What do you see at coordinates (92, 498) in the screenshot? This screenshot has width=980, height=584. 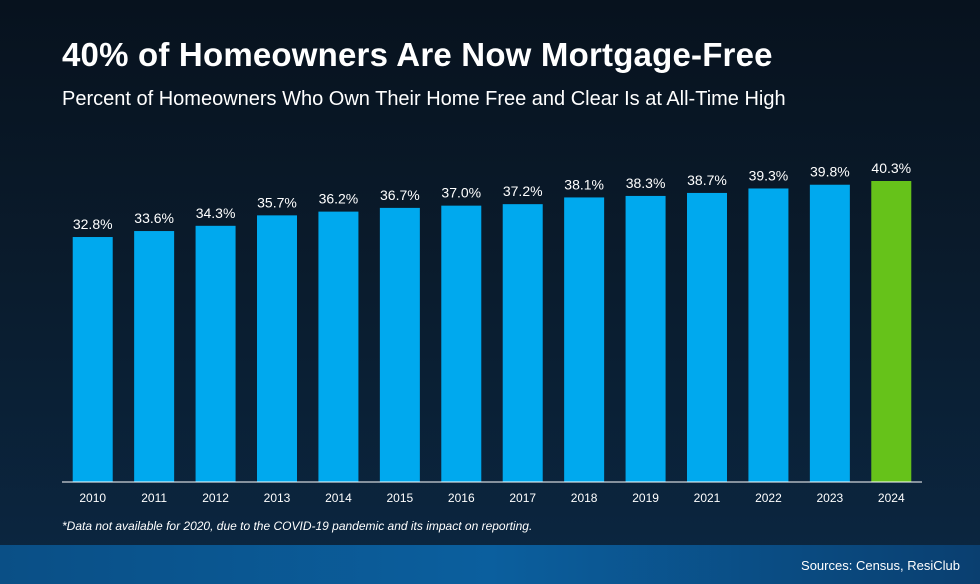 I see `x-tick-label-2010: 2010` at bounding box center [92, 498].